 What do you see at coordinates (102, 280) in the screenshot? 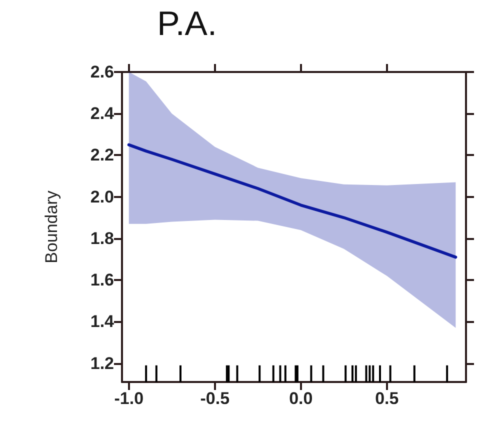
I see `y-tick-label: 1.6` at bounding box center [102, 280].